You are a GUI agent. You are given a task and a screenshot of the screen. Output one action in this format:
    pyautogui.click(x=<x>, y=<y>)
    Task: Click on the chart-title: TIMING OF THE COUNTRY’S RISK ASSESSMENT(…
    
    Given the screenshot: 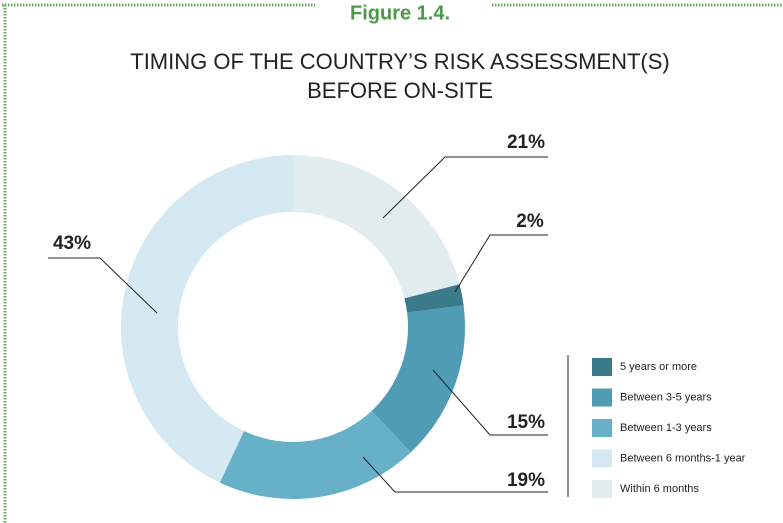 What is the action you would take?
    pyautogui.click(x=399, y=61)
    